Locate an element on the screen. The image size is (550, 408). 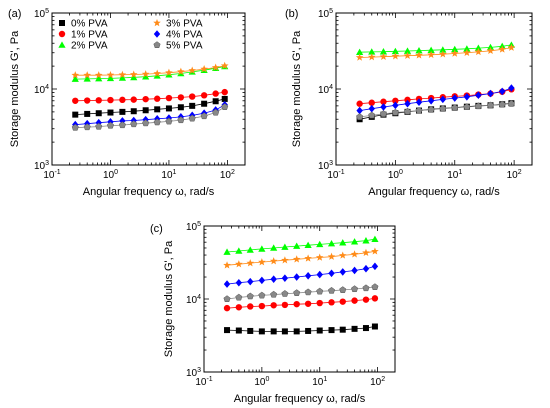
y-tick-label: 10³ is located at coordinates (325, 166).